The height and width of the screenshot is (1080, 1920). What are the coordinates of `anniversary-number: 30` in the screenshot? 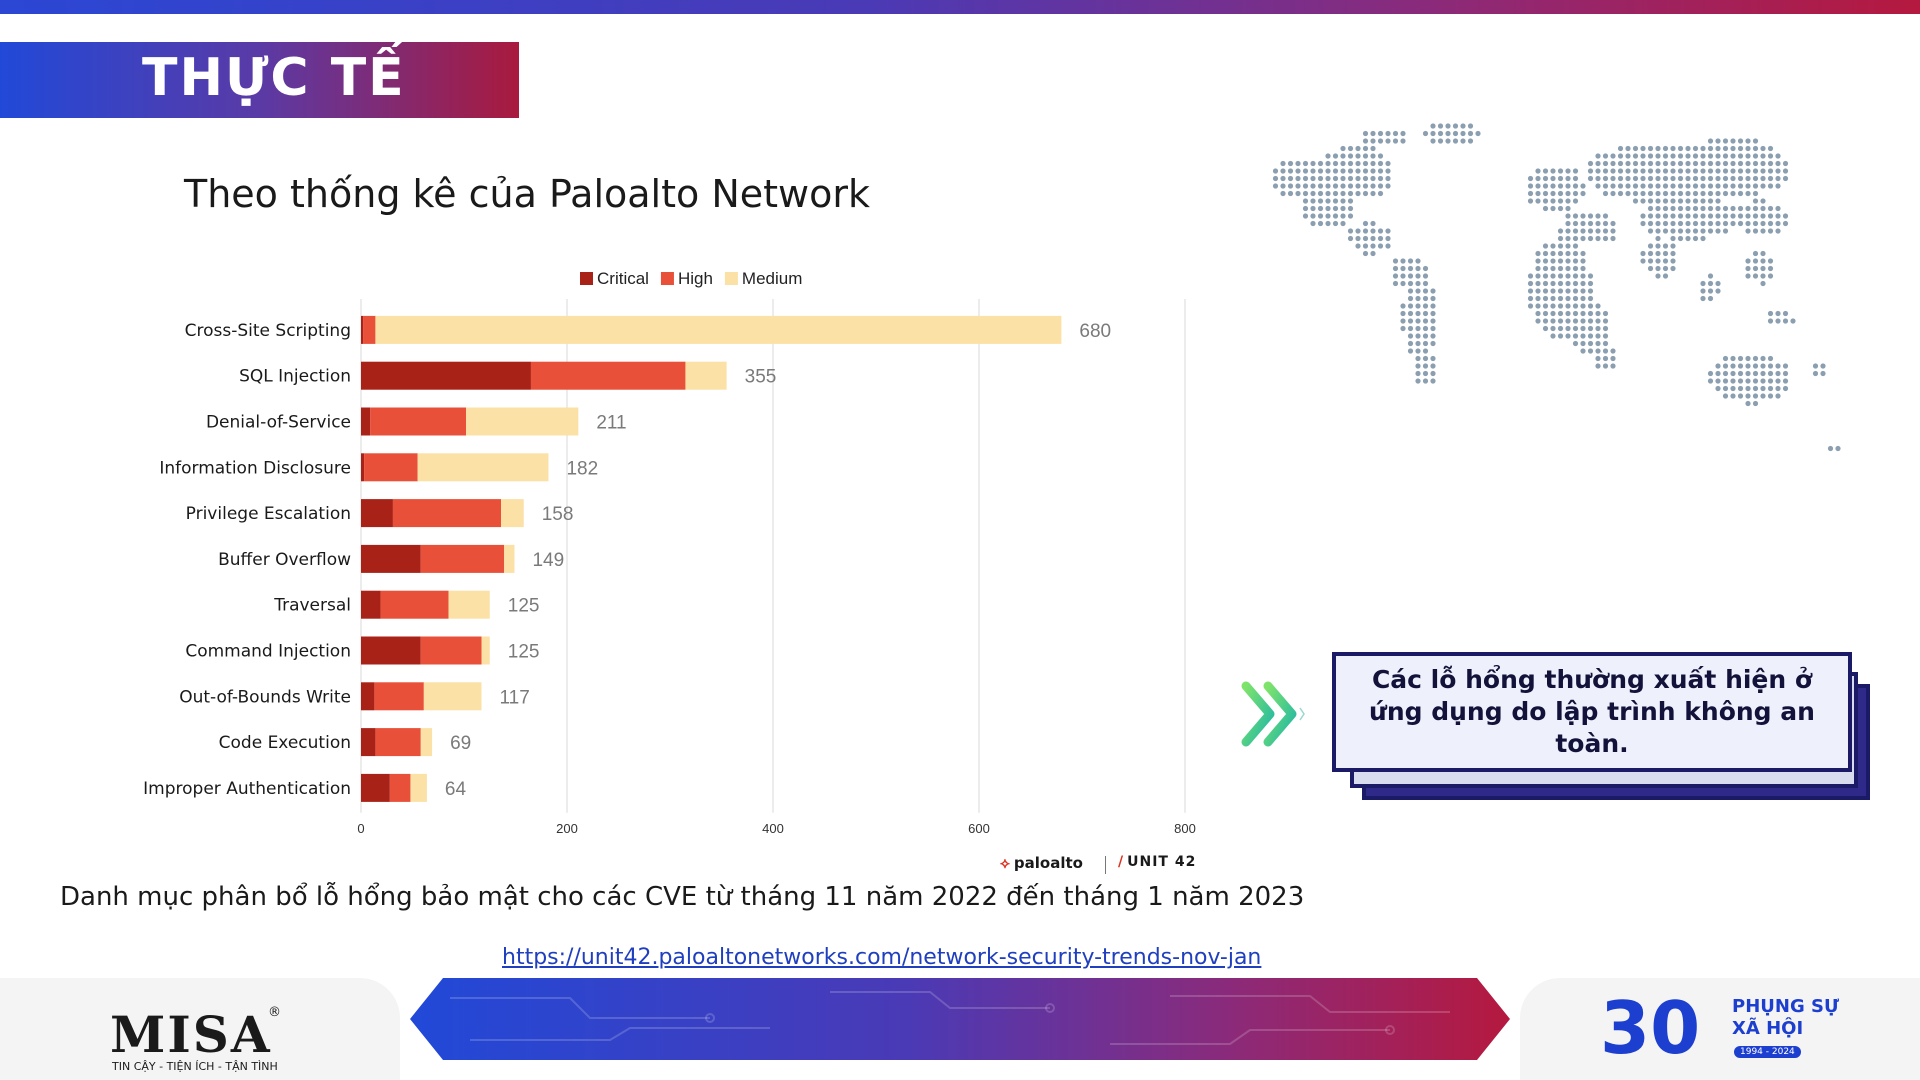 It's located at (1650, 1028).